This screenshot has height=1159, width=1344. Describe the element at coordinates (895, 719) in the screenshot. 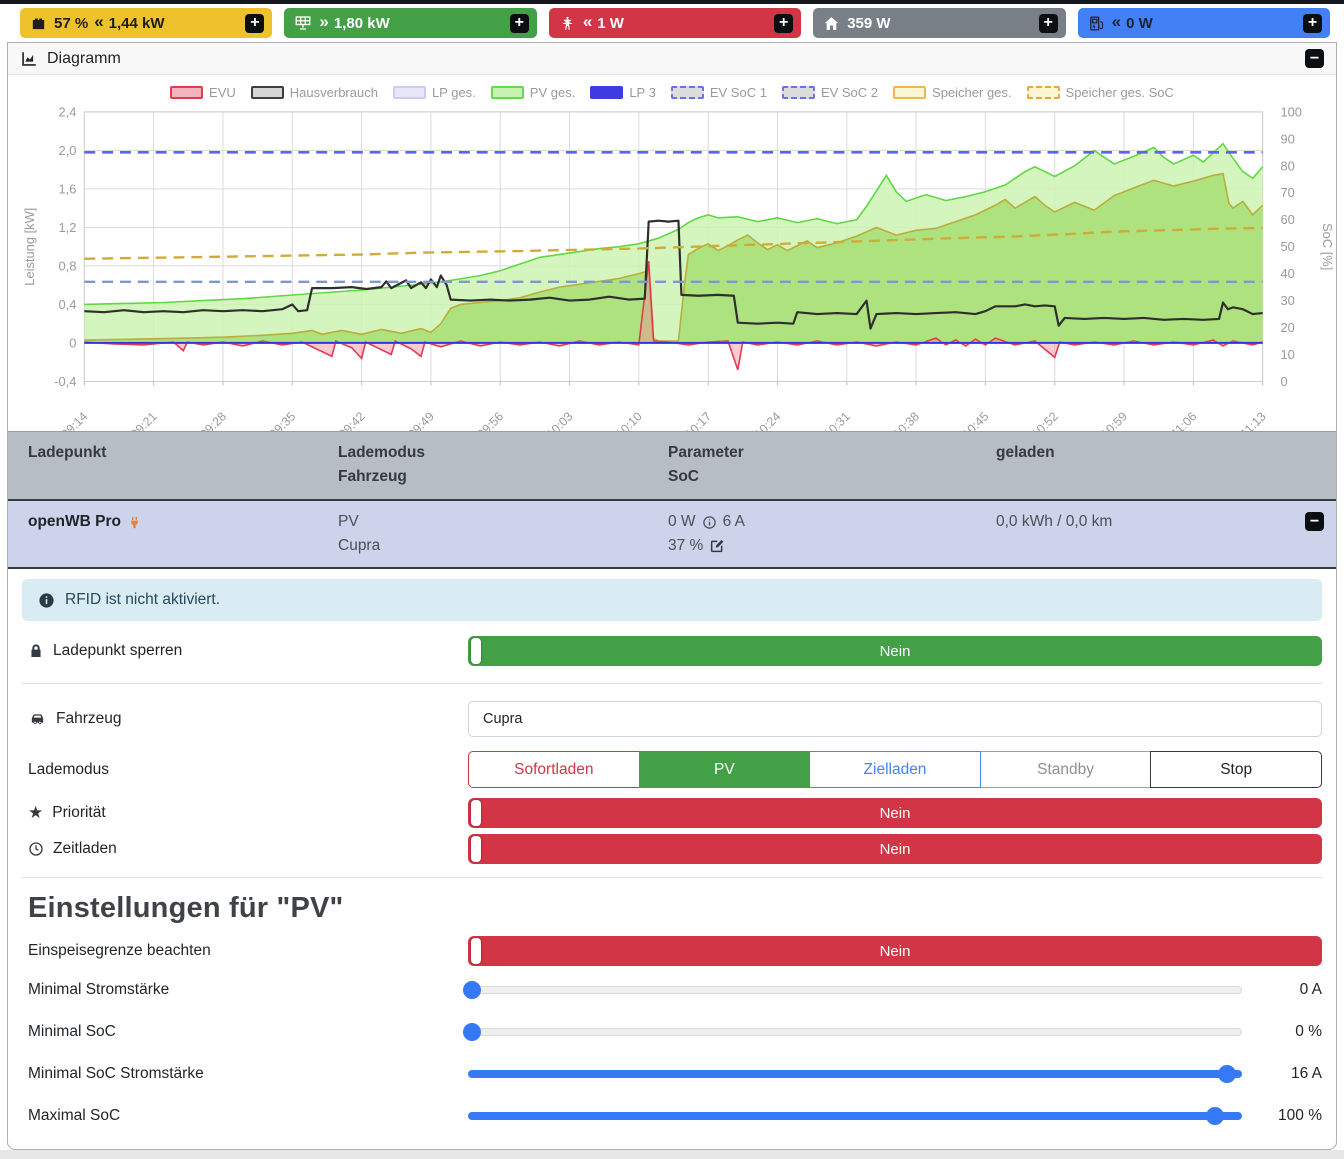

I see `vehicle-select: Cupra` at that location.